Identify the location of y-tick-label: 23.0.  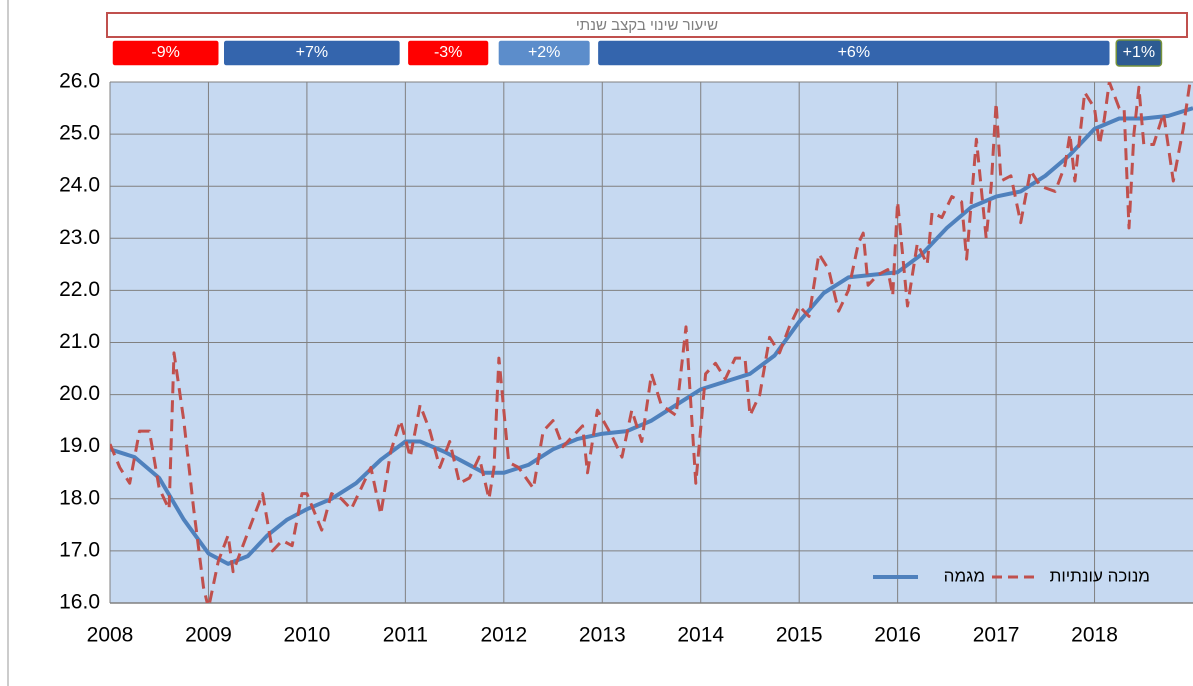
(79, 237).